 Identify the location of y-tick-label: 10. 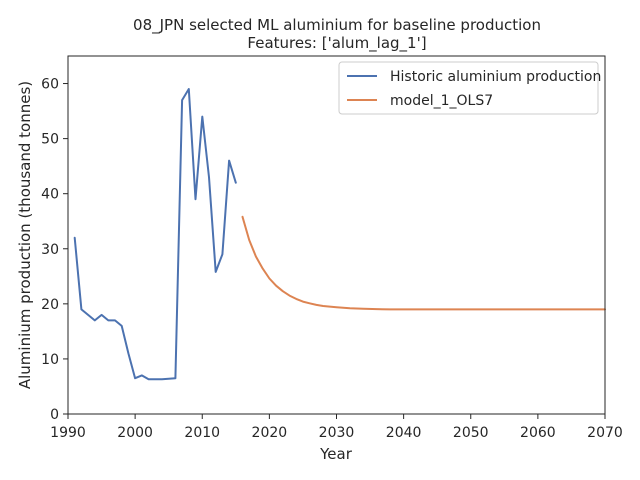
(50, 360).